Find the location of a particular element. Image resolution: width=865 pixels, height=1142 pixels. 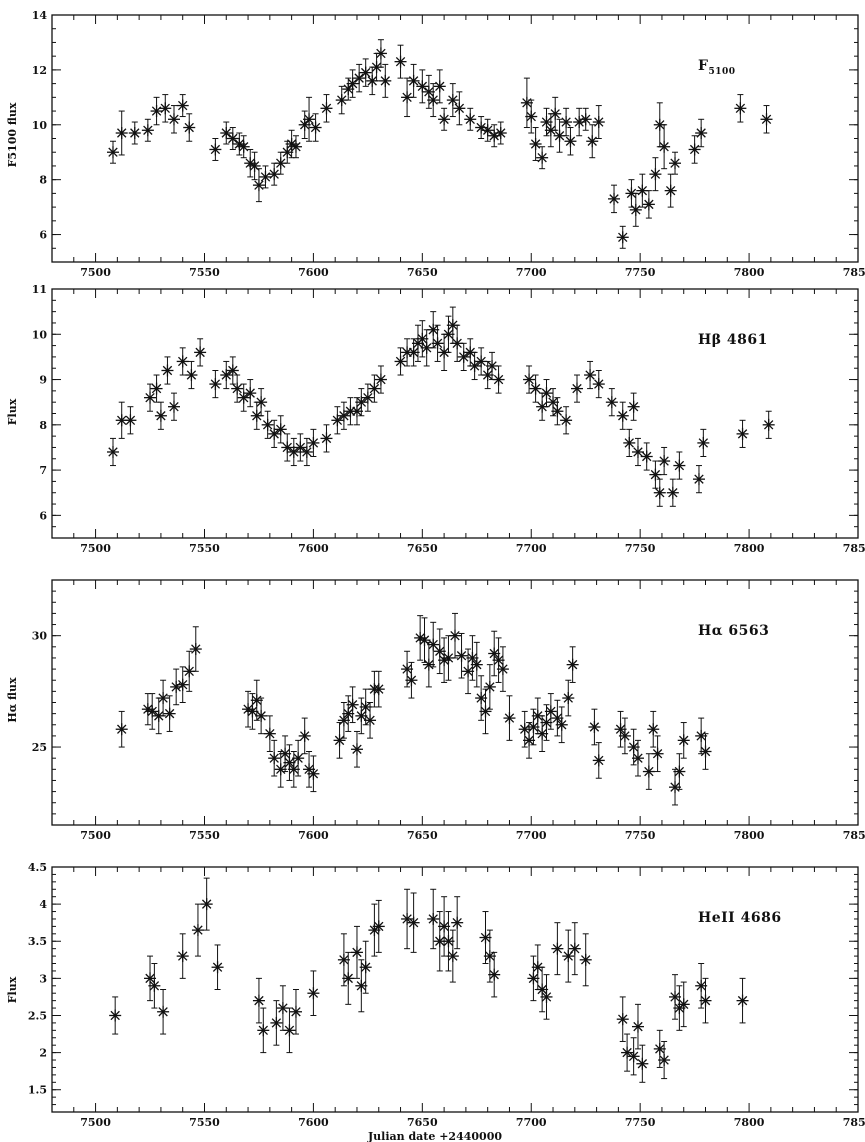

panel-title: HeII 4686 is located at coordinates (740, 918).